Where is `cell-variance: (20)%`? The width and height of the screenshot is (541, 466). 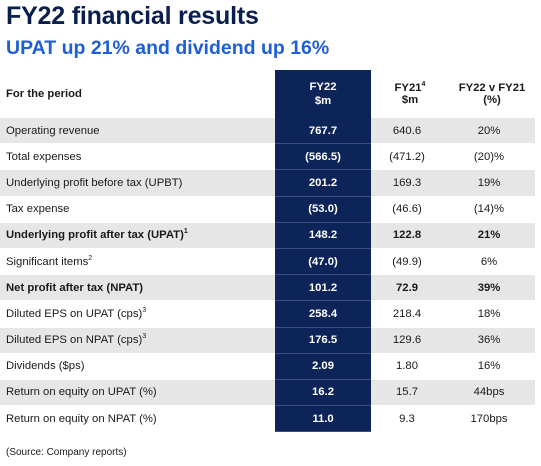
cell-variance: (20)% is located at coordinates (489, 157).